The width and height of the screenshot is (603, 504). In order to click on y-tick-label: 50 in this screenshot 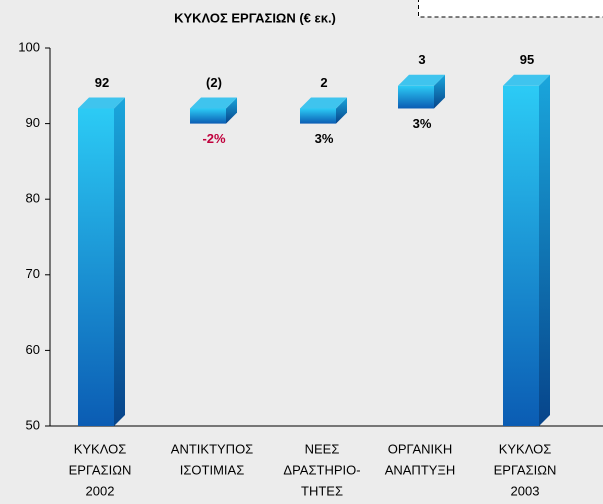, I will do `click(33, 424)`.